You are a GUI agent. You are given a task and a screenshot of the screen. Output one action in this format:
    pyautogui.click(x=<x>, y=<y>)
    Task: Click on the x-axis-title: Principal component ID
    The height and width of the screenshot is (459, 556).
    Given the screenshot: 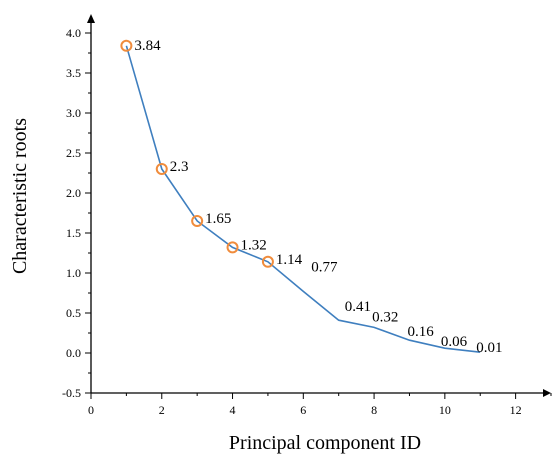 What is the action you would take?
    pyautogui.click(x=325, y=443)
    